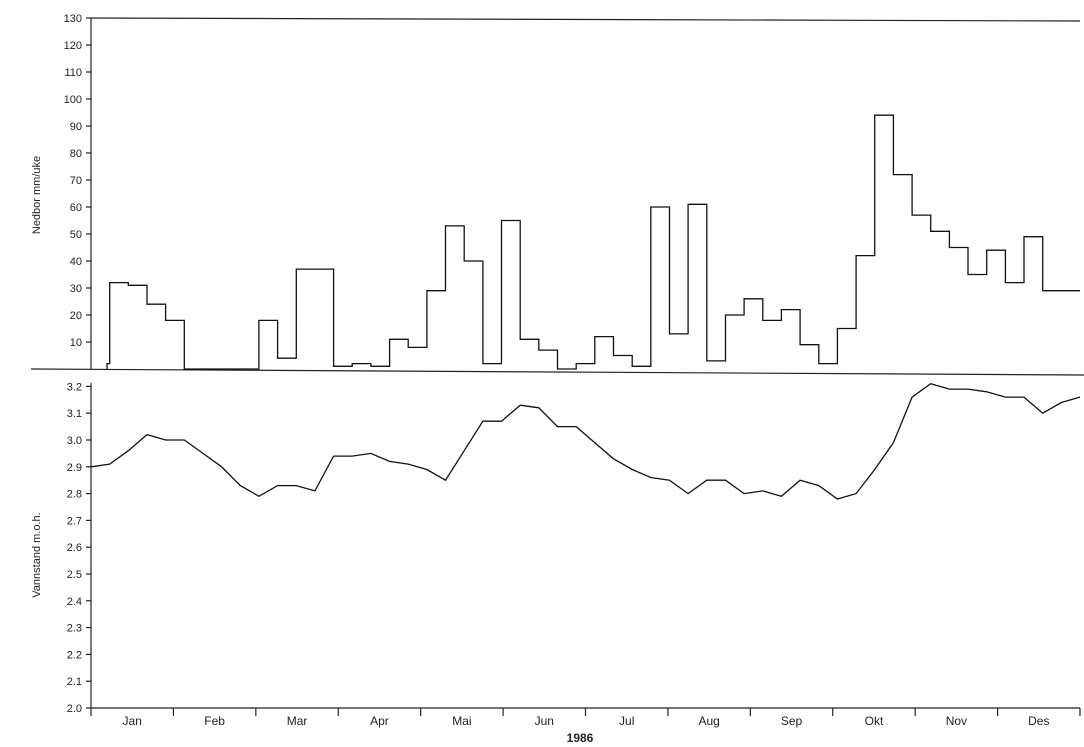 The image size is (1084, 747). What do you see at coordinates (585, 19) in the screenshot?
I see `precipitation-top-frame-line` at bounding box center [585, 19].